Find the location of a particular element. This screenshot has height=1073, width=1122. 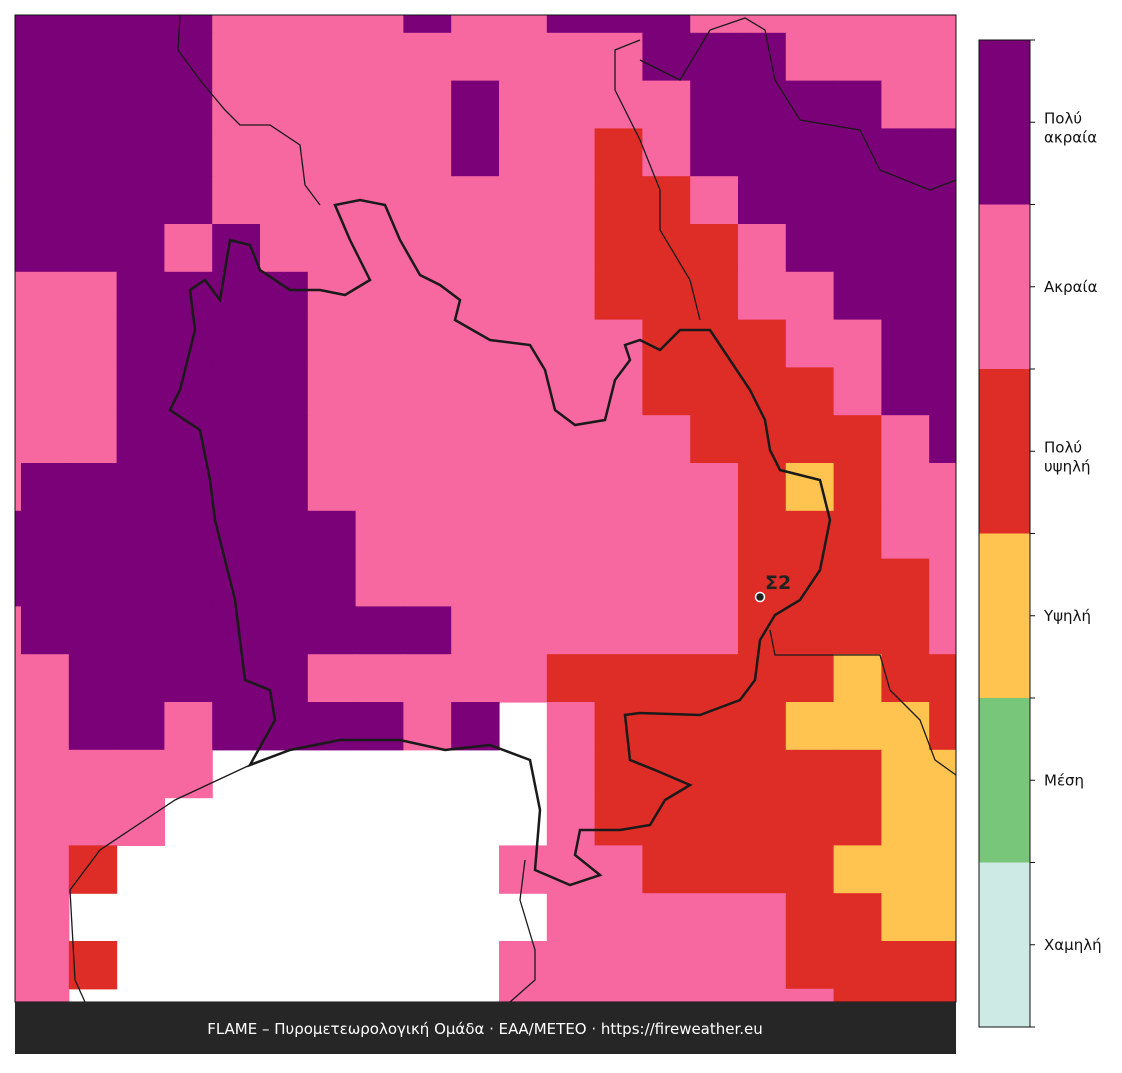

colorbar-frame is located at coordinates (1004, 533).